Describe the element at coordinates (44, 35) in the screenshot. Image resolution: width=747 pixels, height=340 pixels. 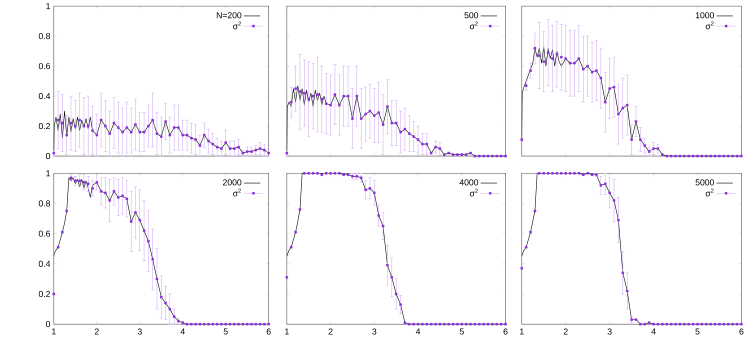
I see `y-tick-label: 0.8` at that location.